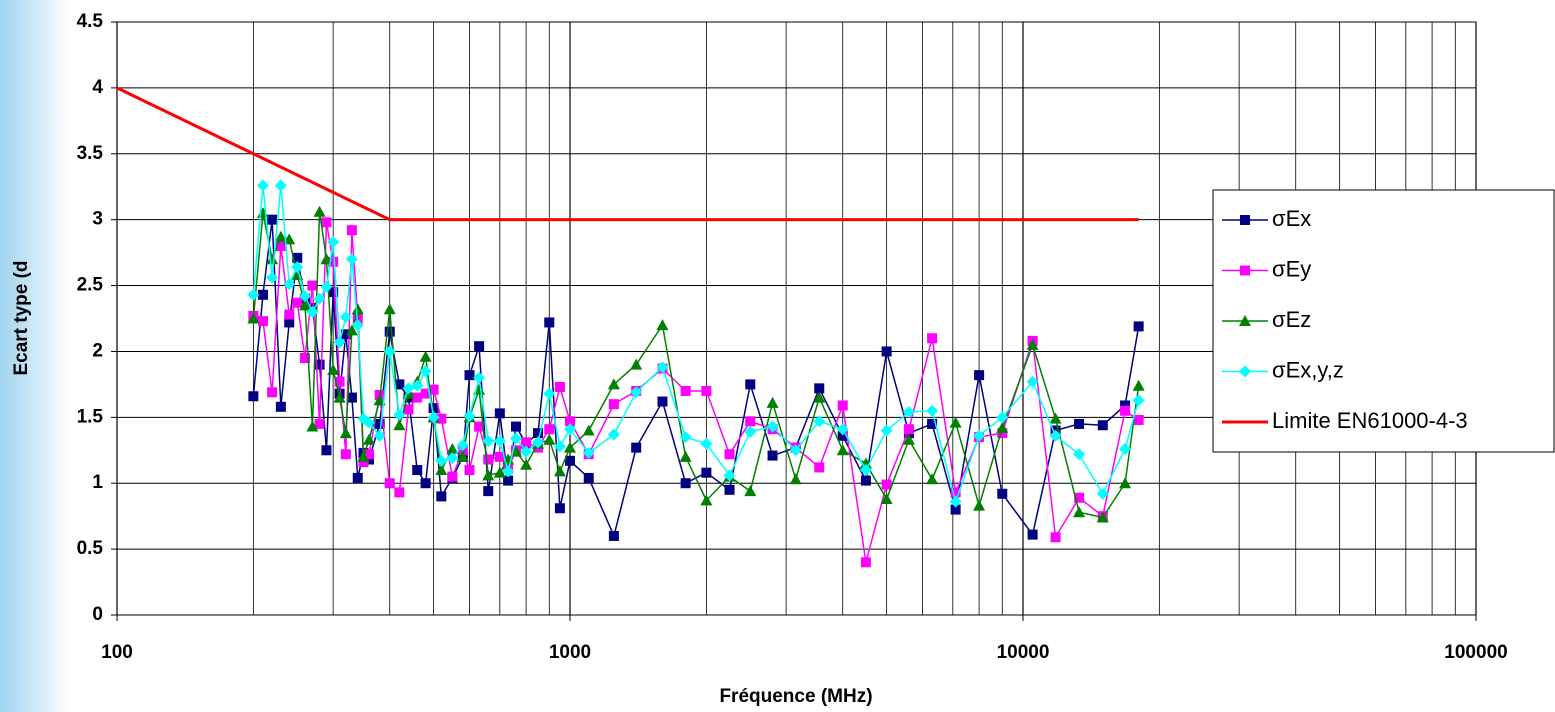  What do you see at coordinates (97, 219) in the screenshot?
I see `y-tick-label: 3` at bounding box center [97, 219].